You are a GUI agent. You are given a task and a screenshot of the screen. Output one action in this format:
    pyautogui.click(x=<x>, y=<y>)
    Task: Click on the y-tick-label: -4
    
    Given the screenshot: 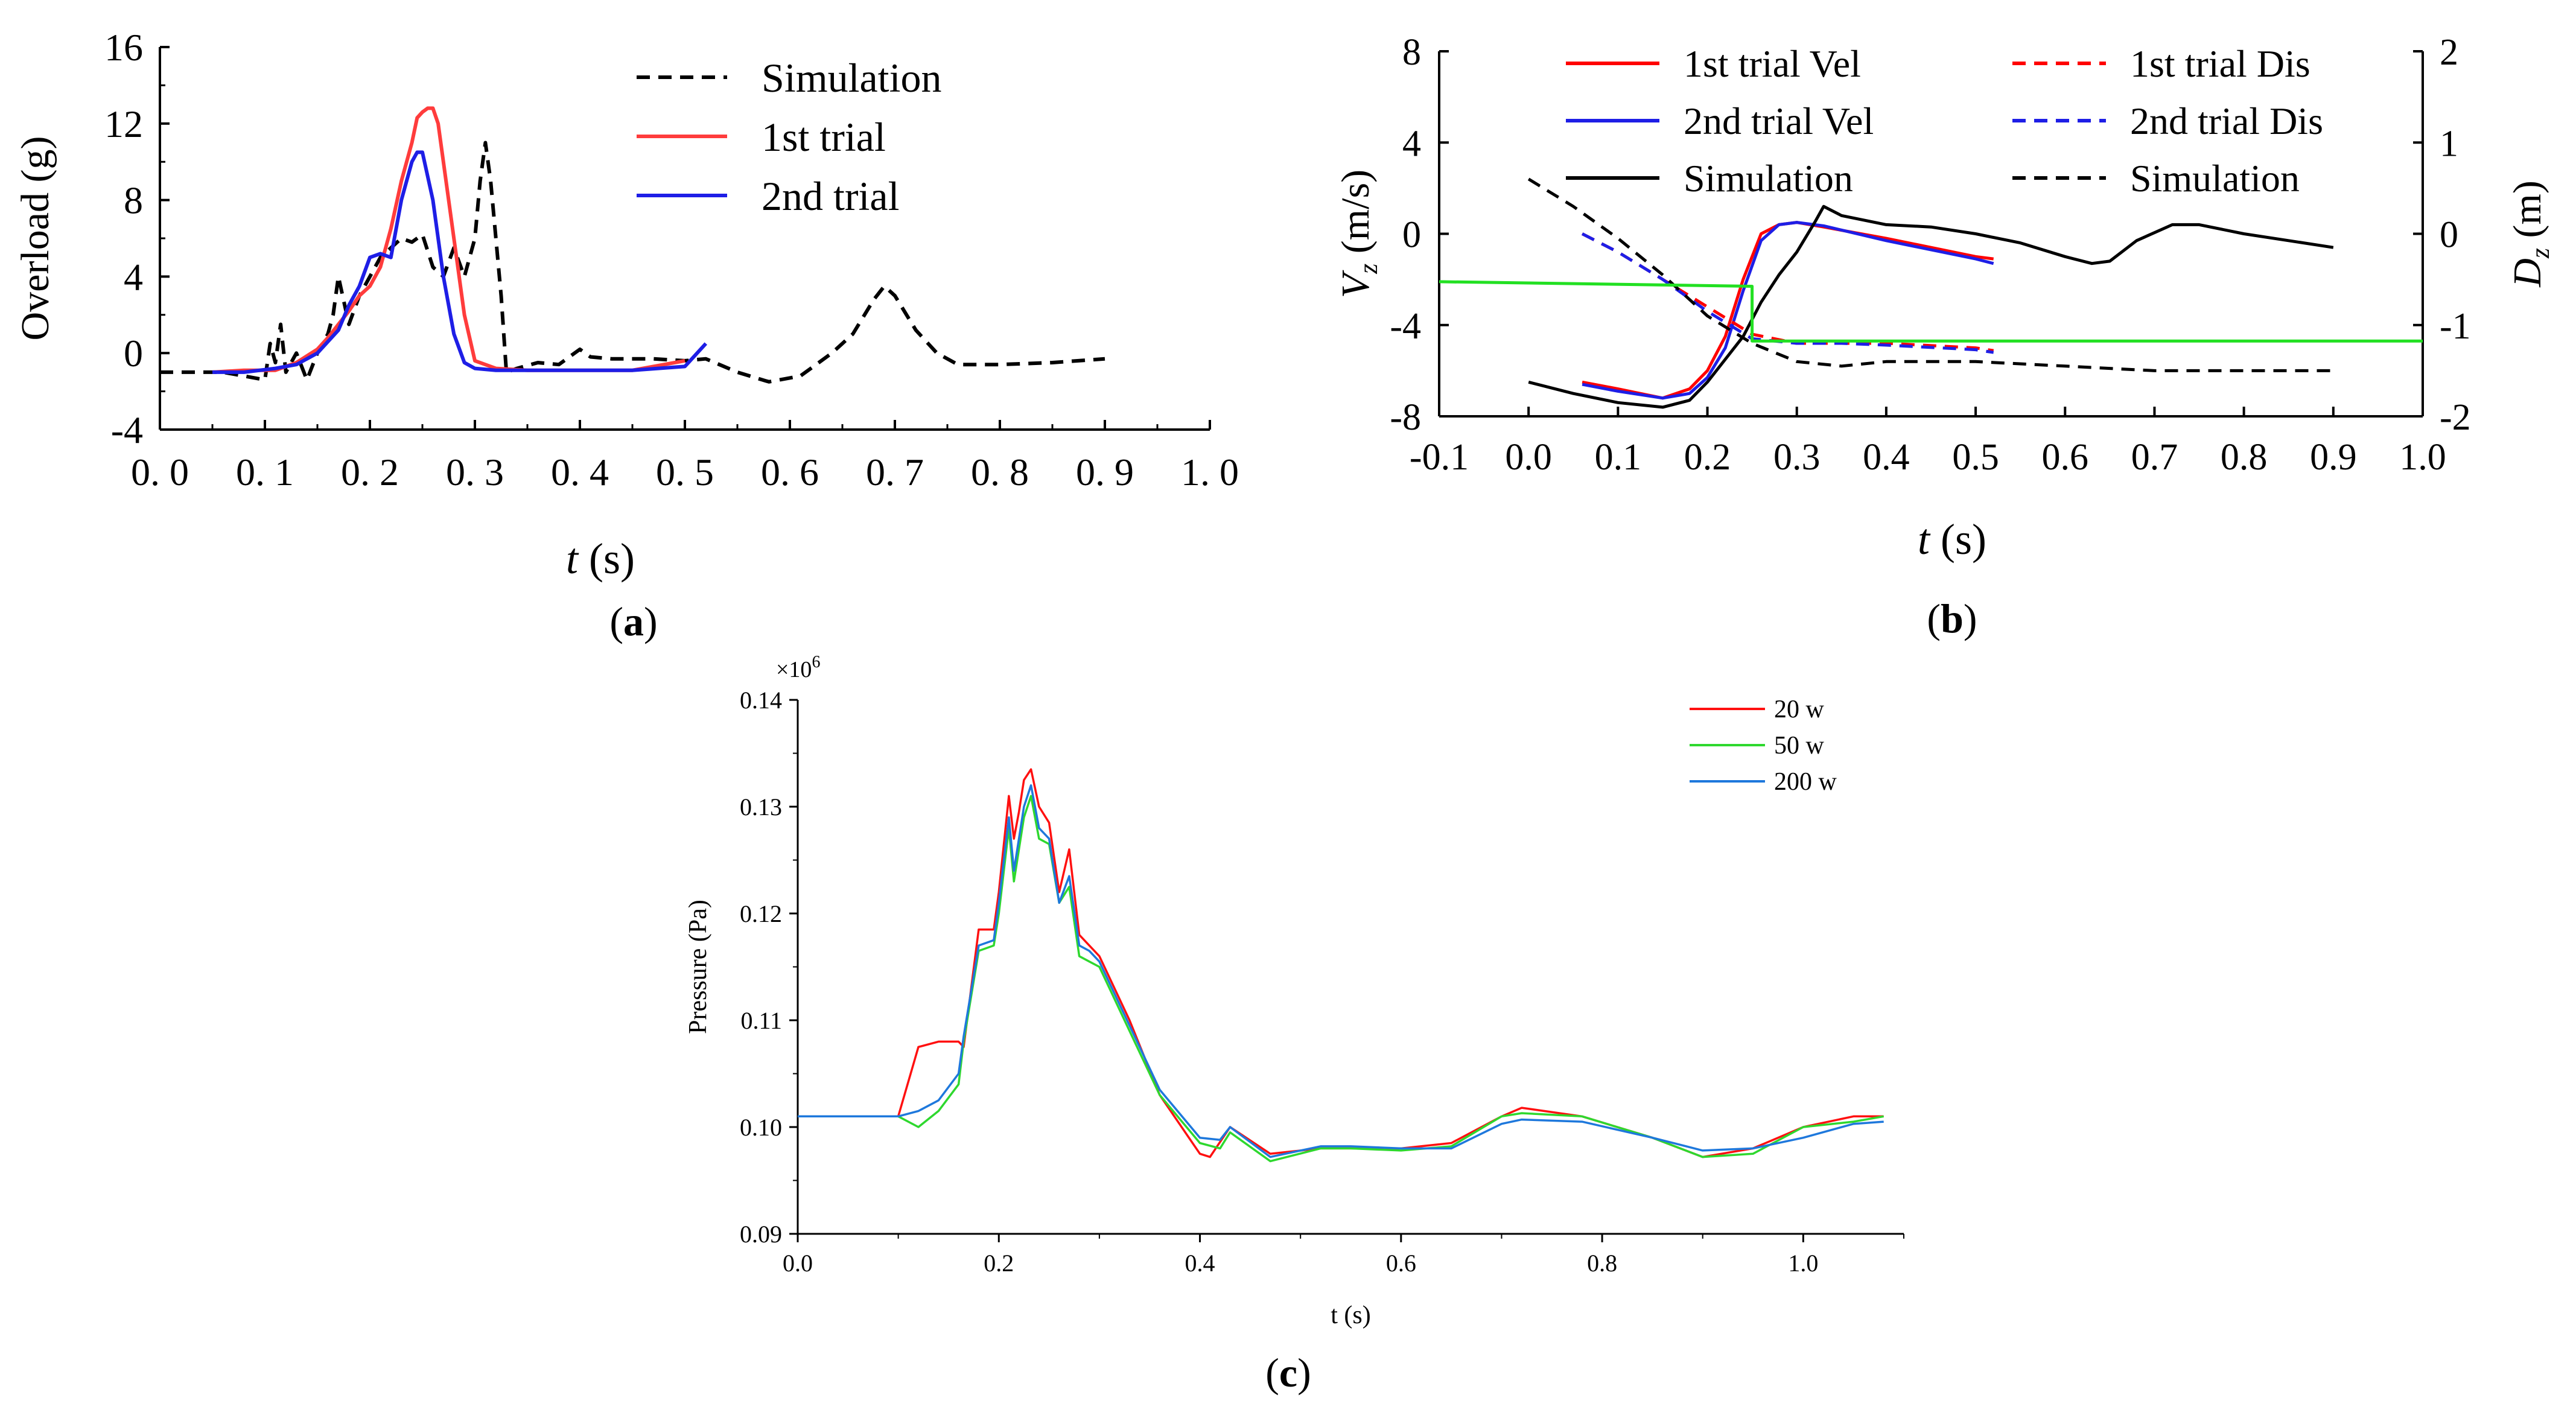 What is the action you would take?
    pyautogui.click(x=127, y=430)
    